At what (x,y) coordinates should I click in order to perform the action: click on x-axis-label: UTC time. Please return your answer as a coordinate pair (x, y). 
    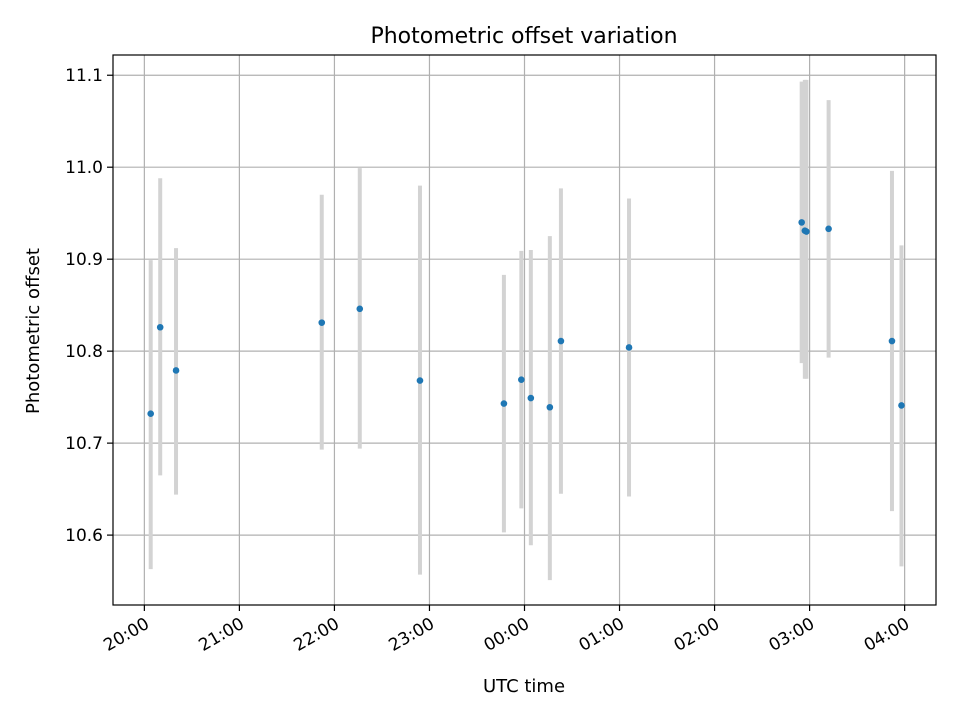
    Looking at the image, I should click on (524, 686).